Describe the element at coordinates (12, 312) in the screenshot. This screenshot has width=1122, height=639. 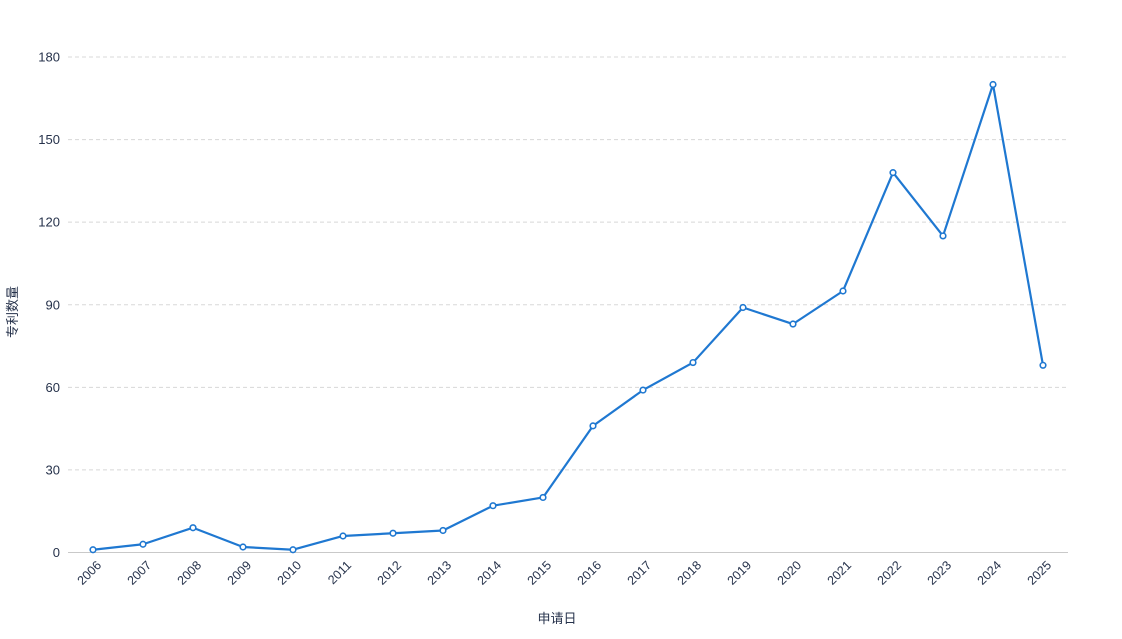
I see `y-axis-title: 专利数量` at that location.